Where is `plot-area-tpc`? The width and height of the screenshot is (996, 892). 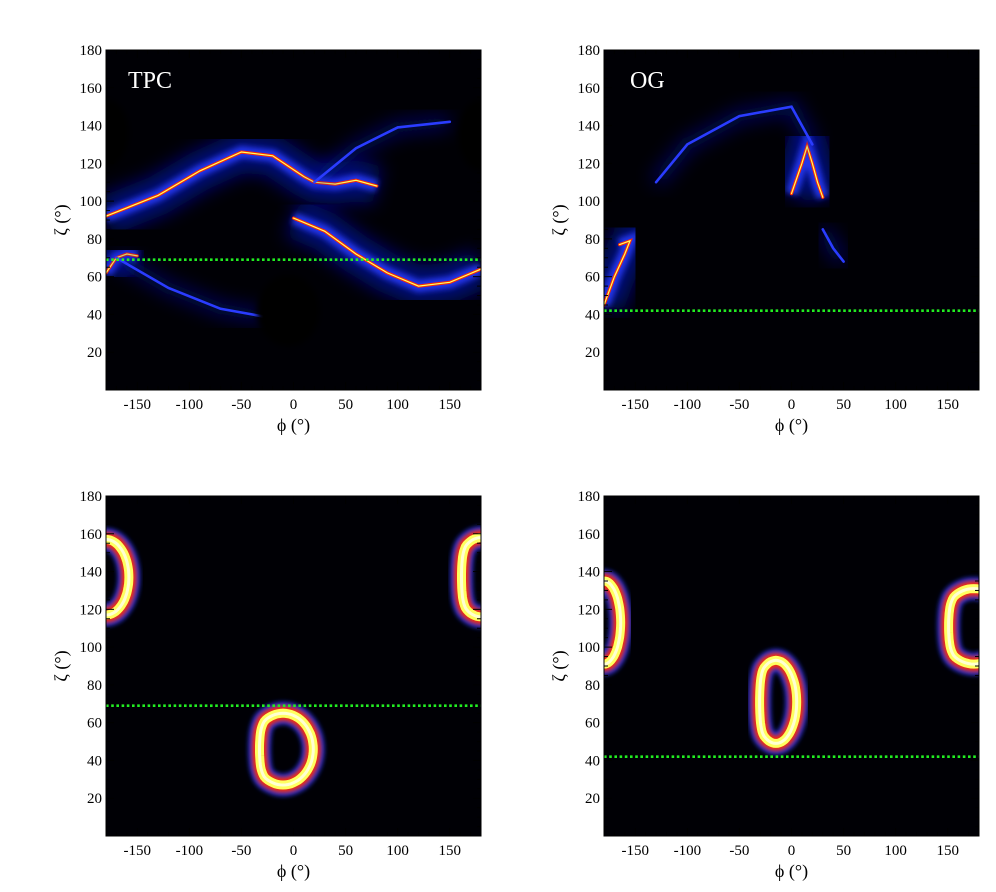
plot-area-tpc is located at coordinates (293, 220).